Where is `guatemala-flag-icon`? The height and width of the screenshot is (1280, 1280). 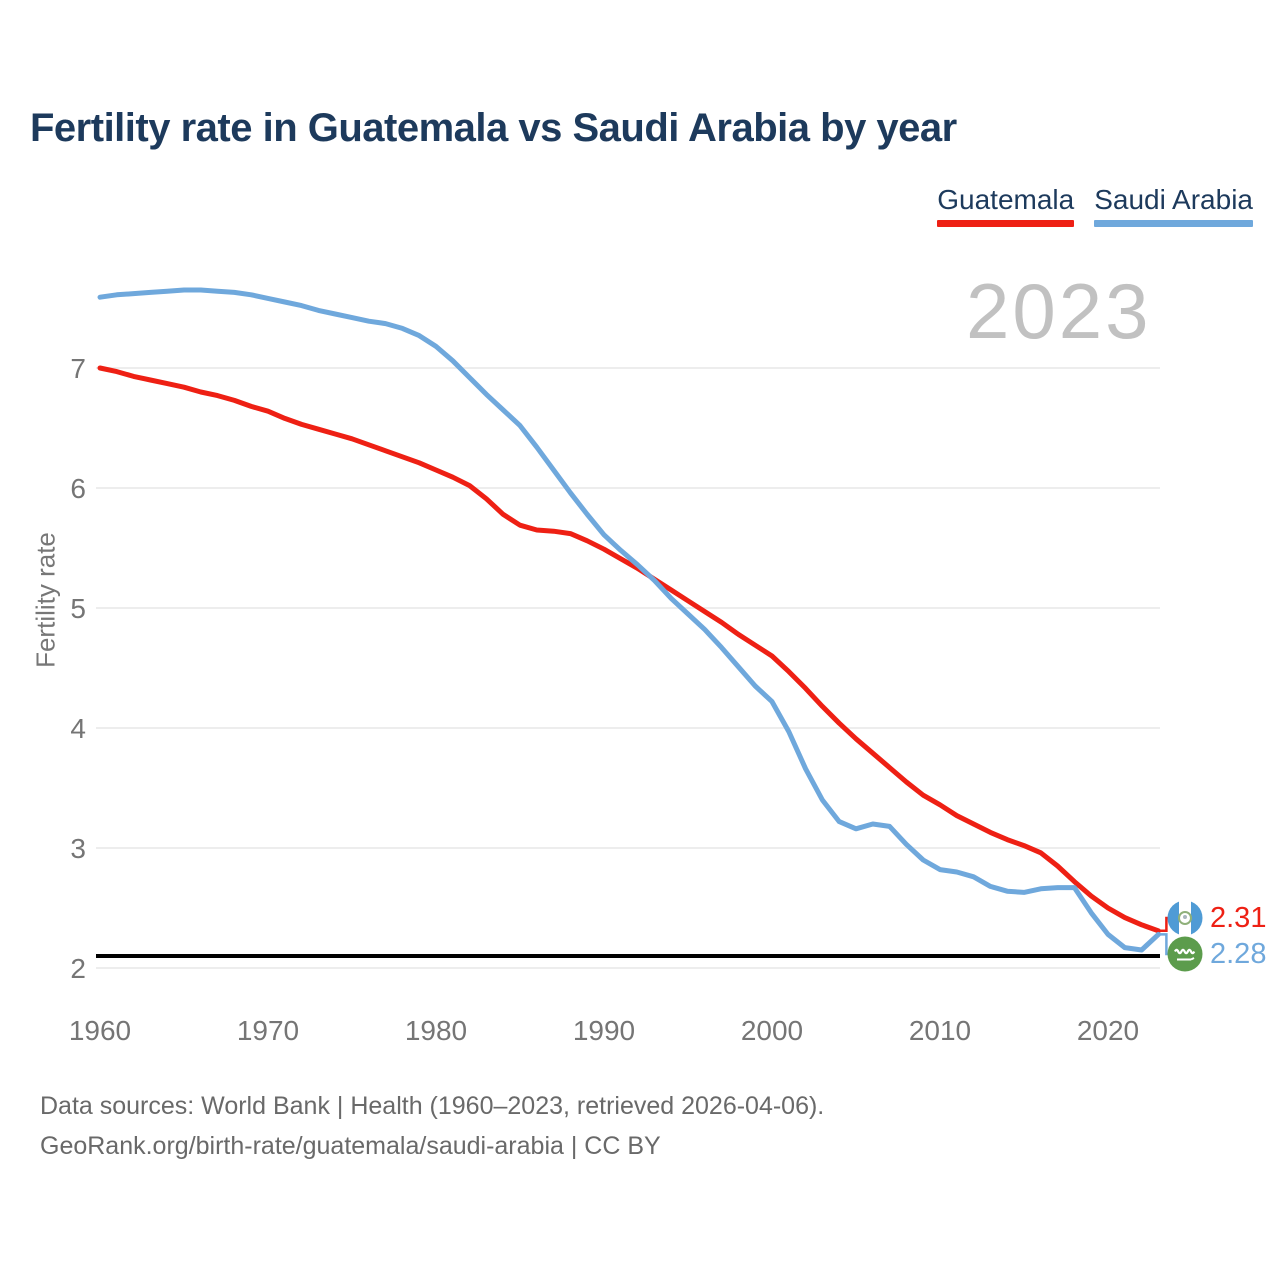 guatemala-flag-icon is located at coordinates (1185, 918).